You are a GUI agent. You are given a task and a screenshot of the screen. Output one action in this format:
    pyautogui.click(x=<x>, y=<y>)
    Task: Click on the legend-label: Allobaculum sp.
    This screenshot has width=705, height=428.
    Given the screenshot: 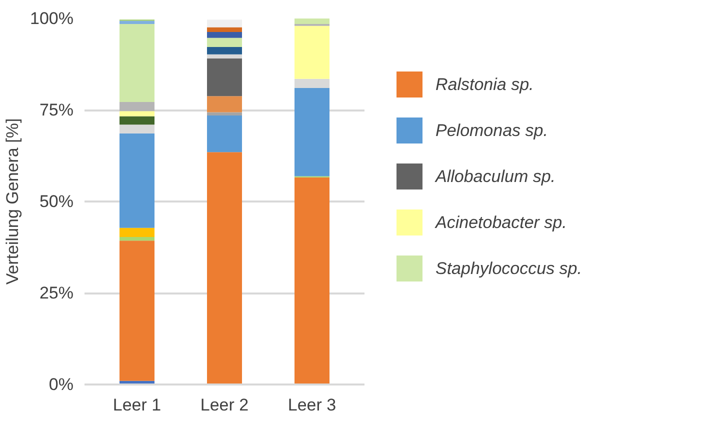 What is the action you would take?
    pyautogui.click(x=495, y=176)
    